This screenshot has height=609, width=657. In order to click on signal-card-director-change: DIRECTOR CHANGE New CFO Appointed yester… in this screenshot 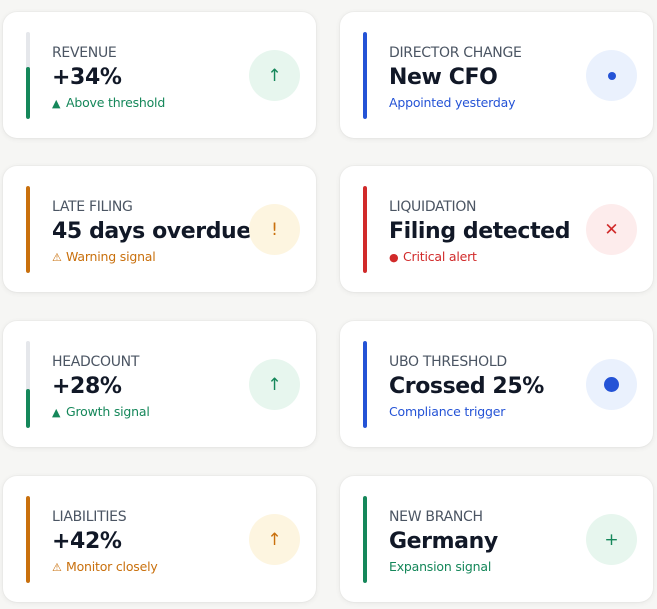, I will do `click(496, 75)`.